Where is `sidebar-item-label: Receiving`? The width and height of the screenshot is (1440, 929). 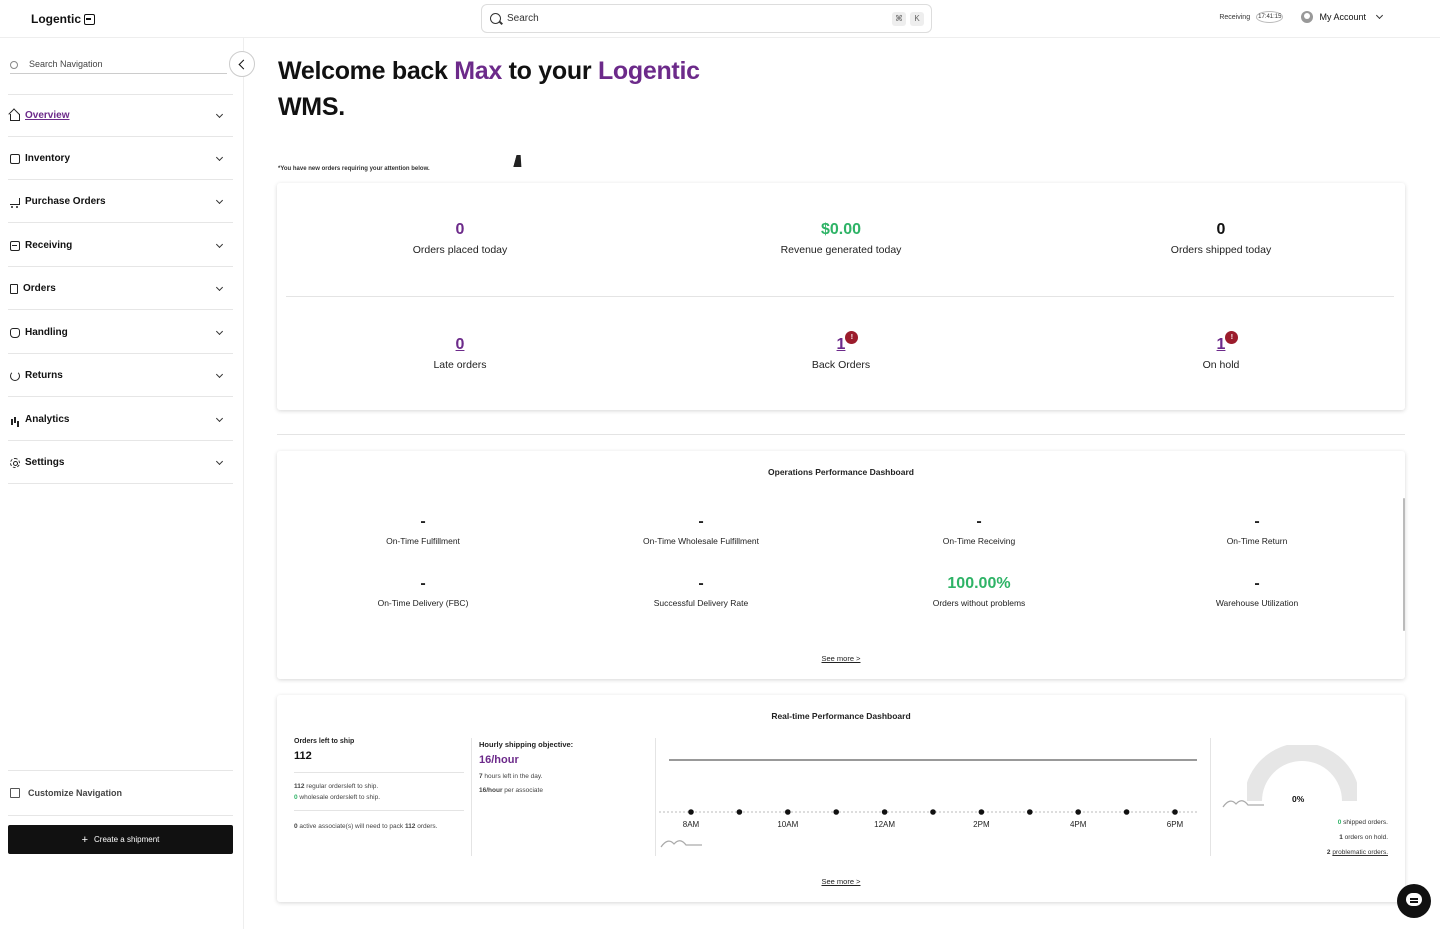 sidebar-item-label: Receiving is located at coordinates (49, 245).